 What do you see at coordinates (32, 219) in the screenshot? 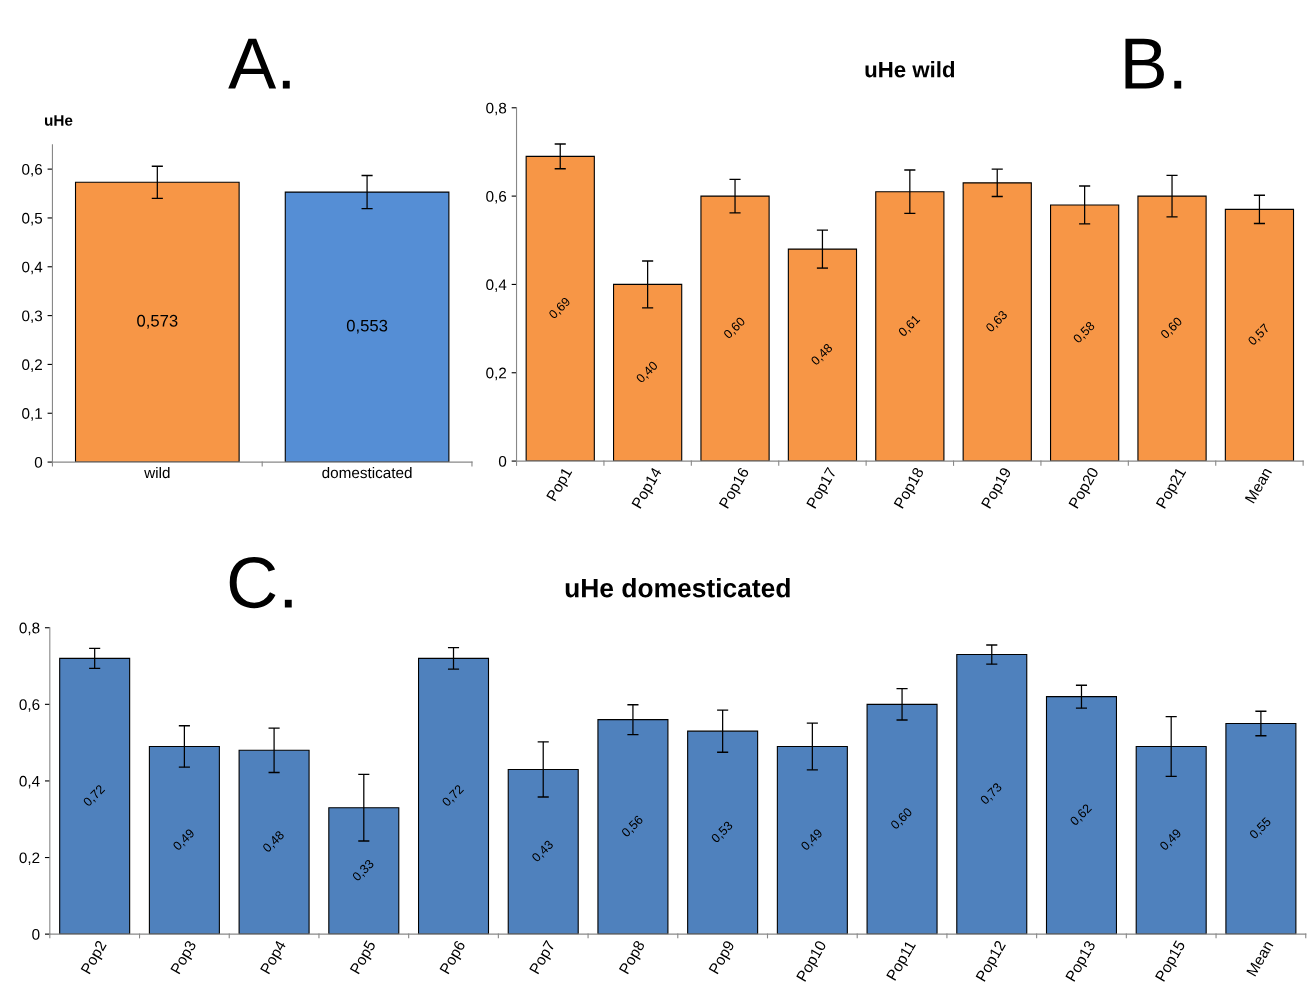
I see `y-tick-label: 0,5` at bounding box center [32, 219].